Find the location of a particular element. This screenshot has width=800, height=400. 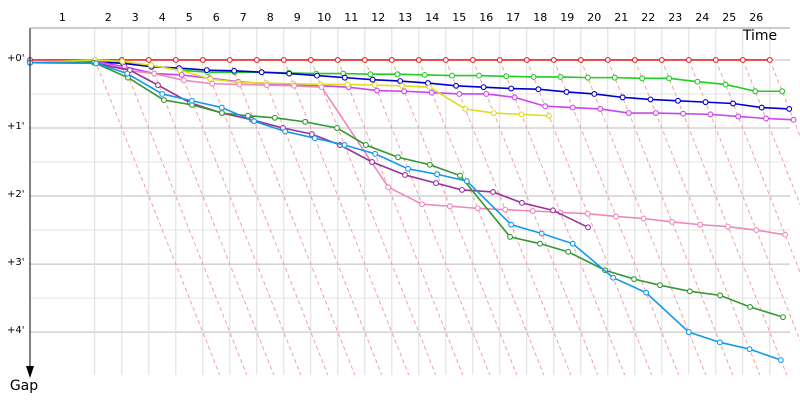

lap-label: 5 is located at coordinates (189, 17).